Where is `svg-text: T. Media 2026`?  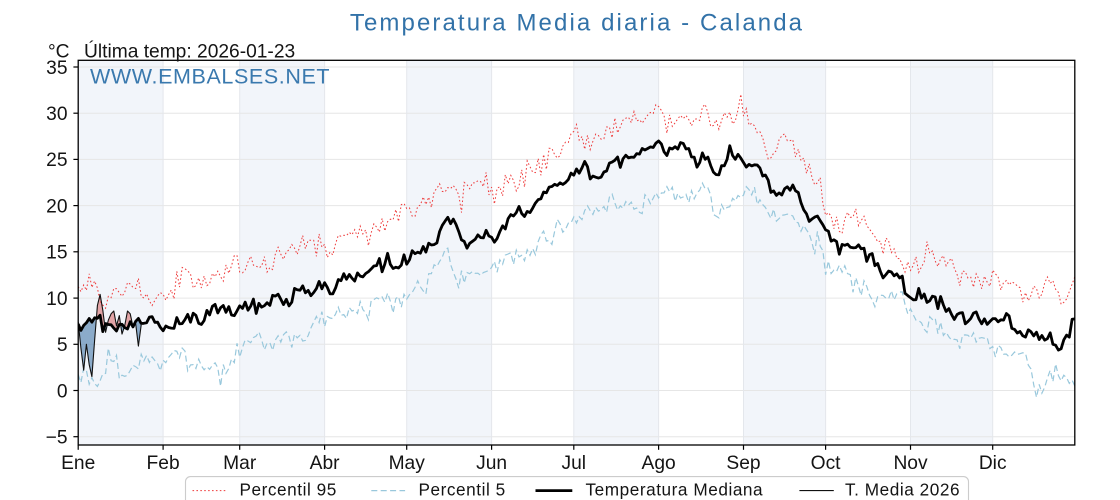
svg-text: T. Media 2026 is located at coordinates (902, 489).